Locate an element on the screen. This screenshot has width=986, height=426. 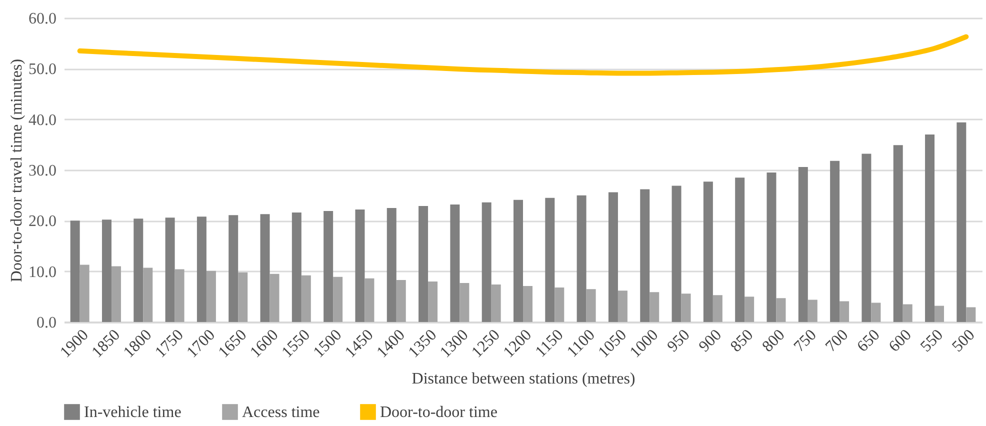
x-tick-label: 500 is located at coordinates (963, 341).